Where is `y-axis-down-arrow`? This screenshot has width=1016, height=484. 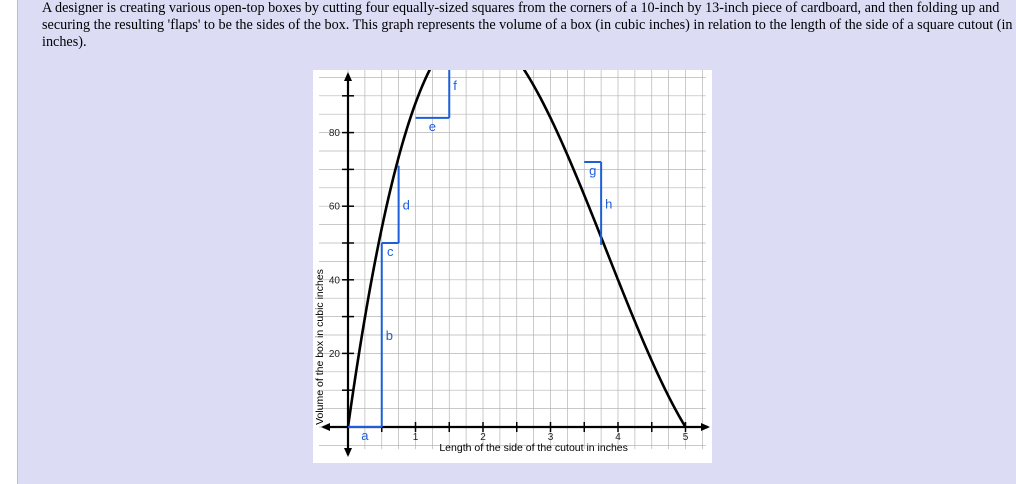 y-axis-down-arrow is located at coordinates (348, 452).